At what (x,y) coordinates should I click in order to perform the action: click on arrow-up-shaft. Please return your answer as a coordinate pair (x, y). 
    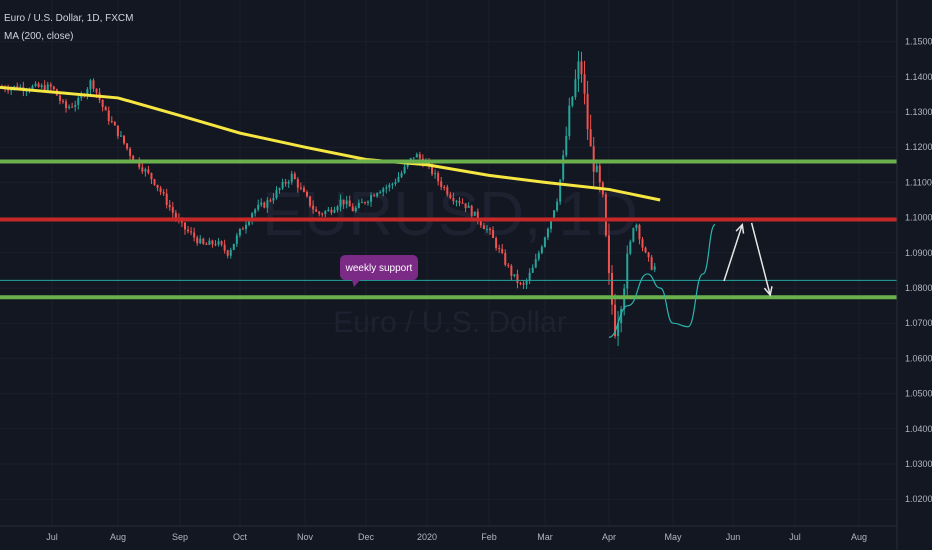
    Looking at the image, I should click on (733, 253).